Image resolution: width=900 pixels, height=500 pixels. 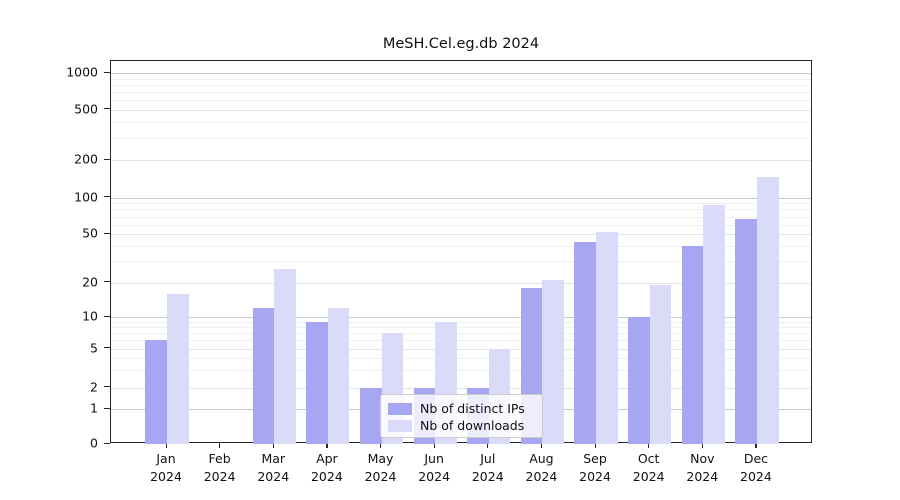 What do you see at coordinates (370, 415) in the screenshot?
I see `bar-distinct-ips-may` at bounding box center [370, 415].